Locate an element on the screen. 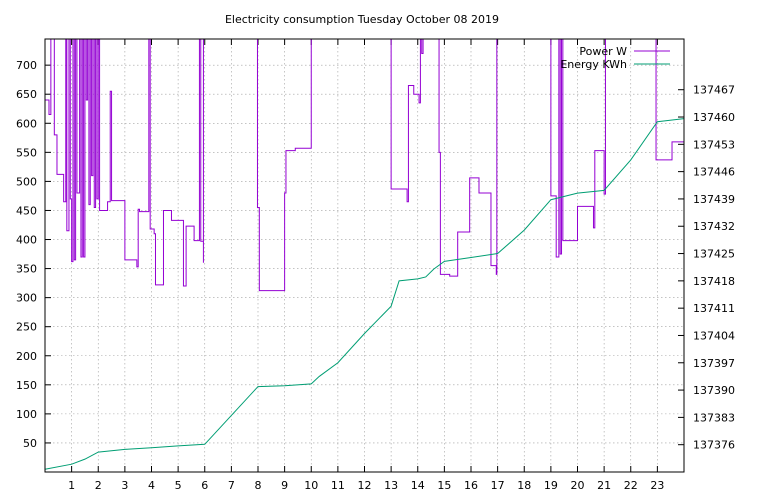 The image size is (768, 500). x-tick-label: 2 is located at coordinates (98, 485).